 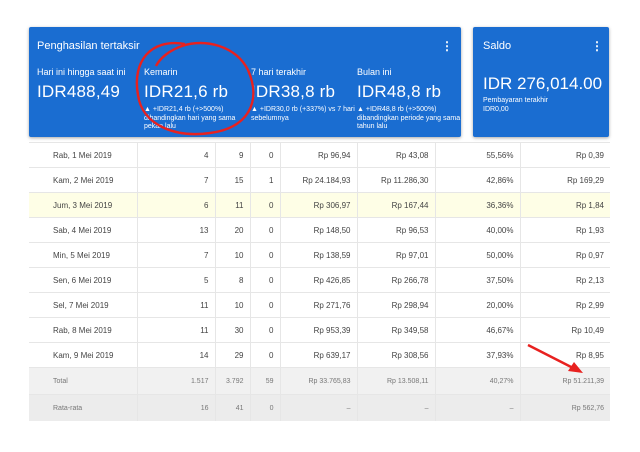 I want to click on metric-label: Kemarin, so click(x=161, y=72).